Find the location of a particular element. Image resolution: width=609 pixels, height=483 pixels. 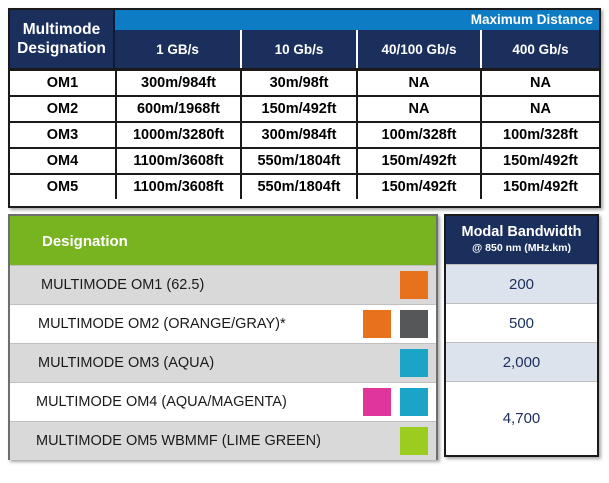

designation-row-om5: MULTIMODE OM5 WBMMF (LIME GREEN) is located at coordinates (223, 440).